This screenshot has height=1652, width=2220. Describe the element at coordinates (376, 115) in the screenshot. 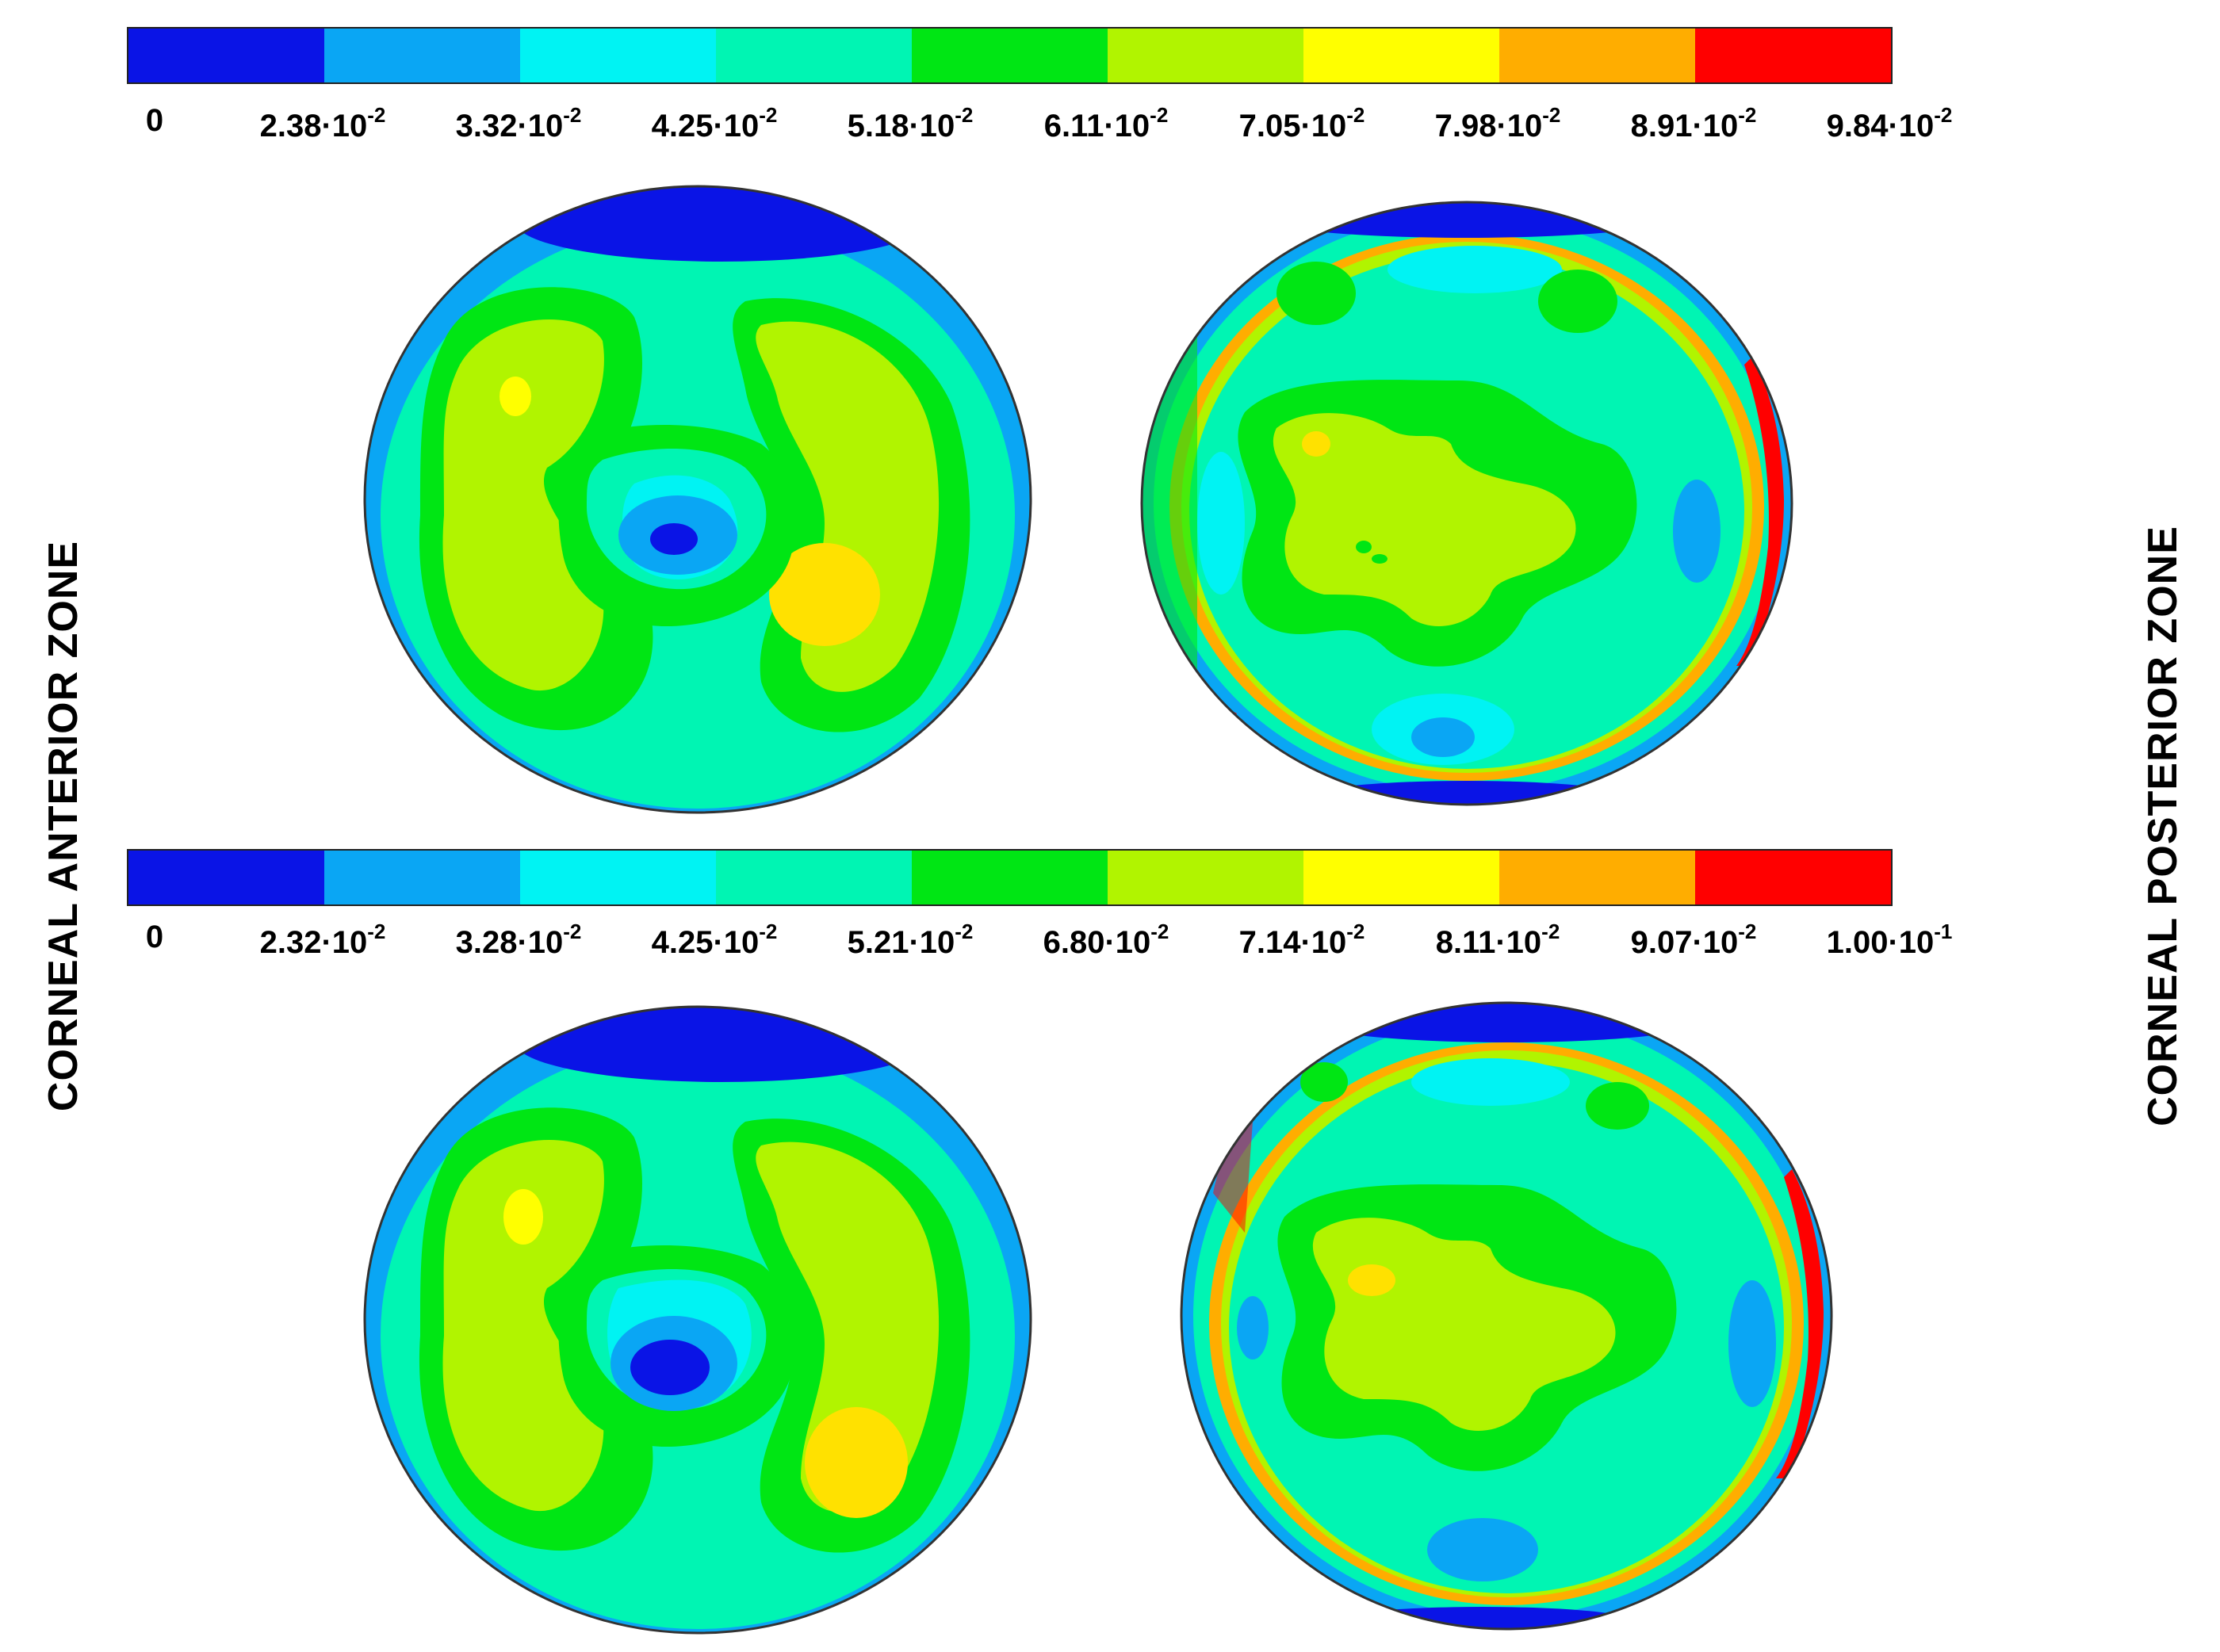

I see `top-colorbar-tick-exponent-1: -2` at that location.